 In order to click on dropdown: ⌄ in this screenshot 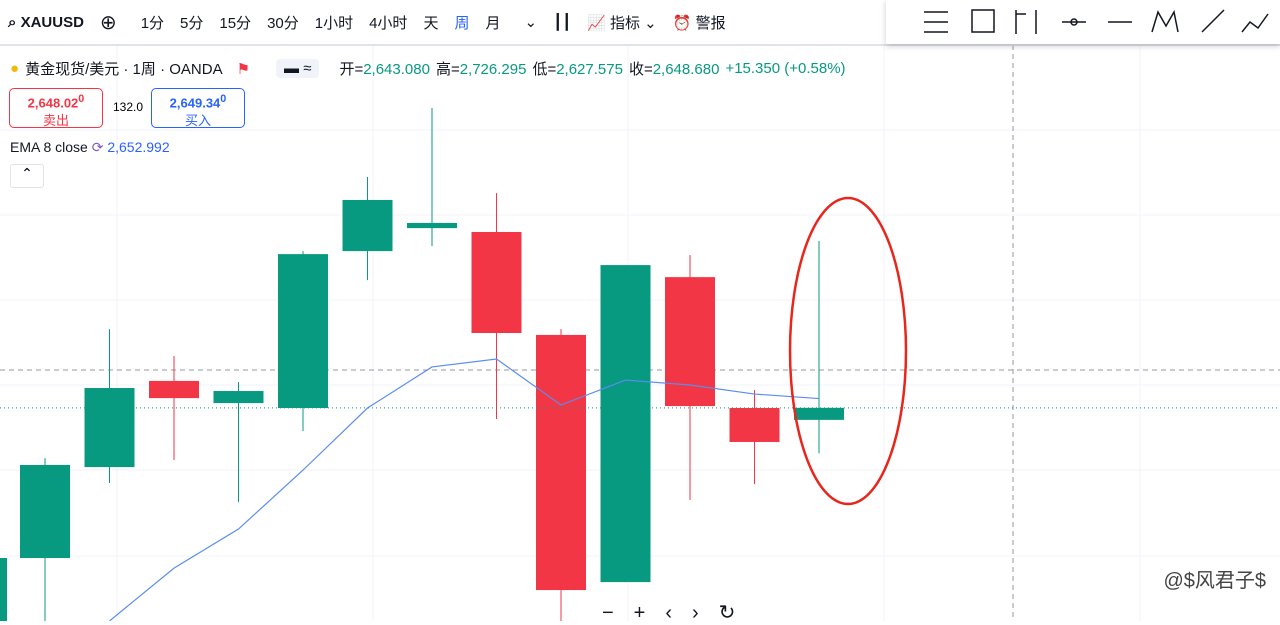, I will do `click(531, 22)`.